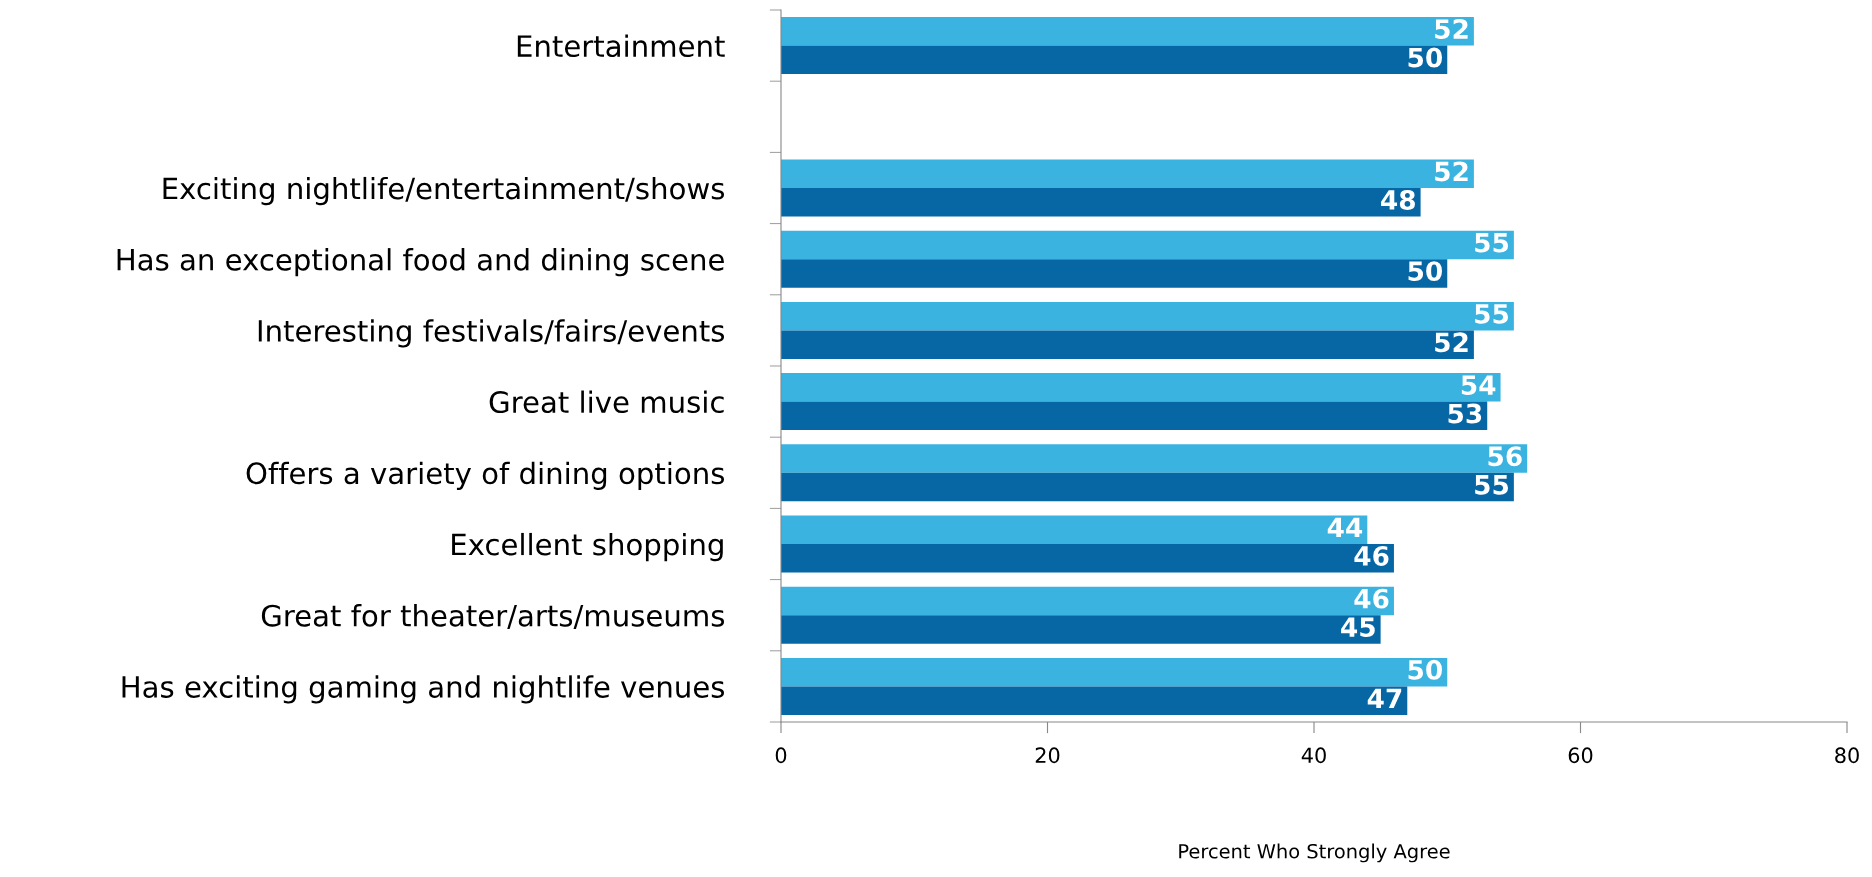 This screenshot has height=877, width=1872. I want to click on y-tick-label: Has exciting gaming and nightlife venues, so click(423, 689).